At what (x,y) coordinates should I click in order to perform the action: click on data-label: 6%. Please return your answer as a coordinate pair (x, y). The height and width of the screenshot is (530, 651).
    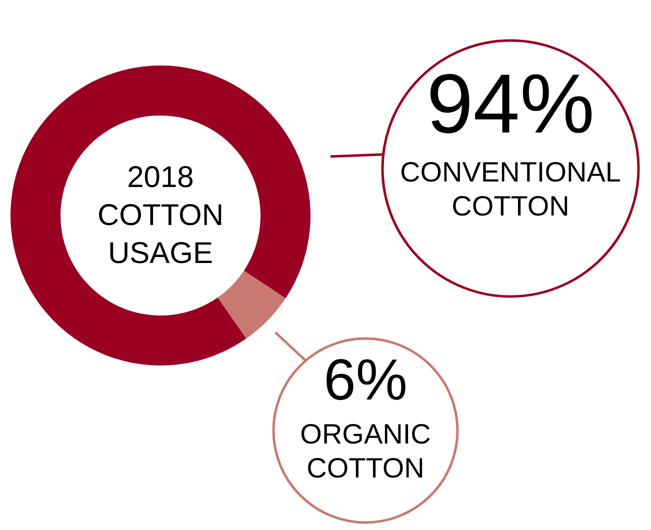
    Looking at the image, I should click on (366, 380).